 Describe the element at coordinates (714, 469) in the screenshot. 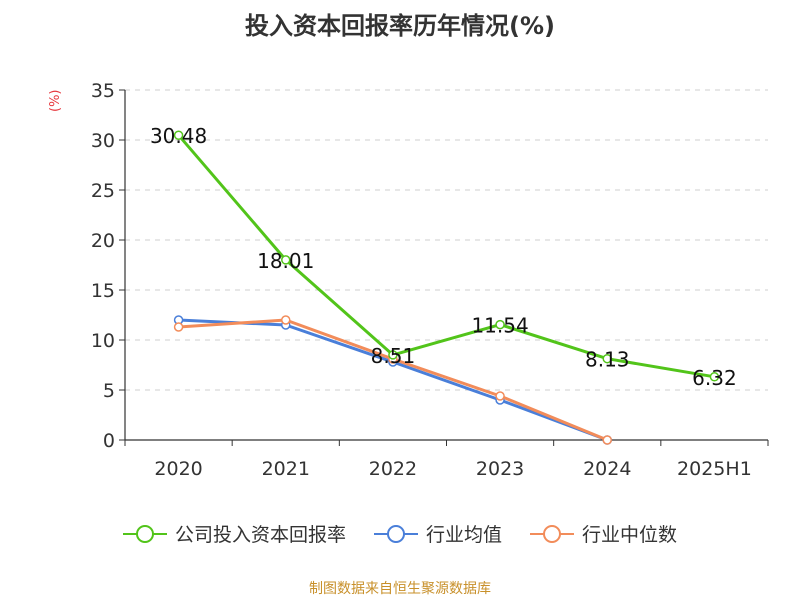

I see `x-tick-label: 2025H1` at that location.